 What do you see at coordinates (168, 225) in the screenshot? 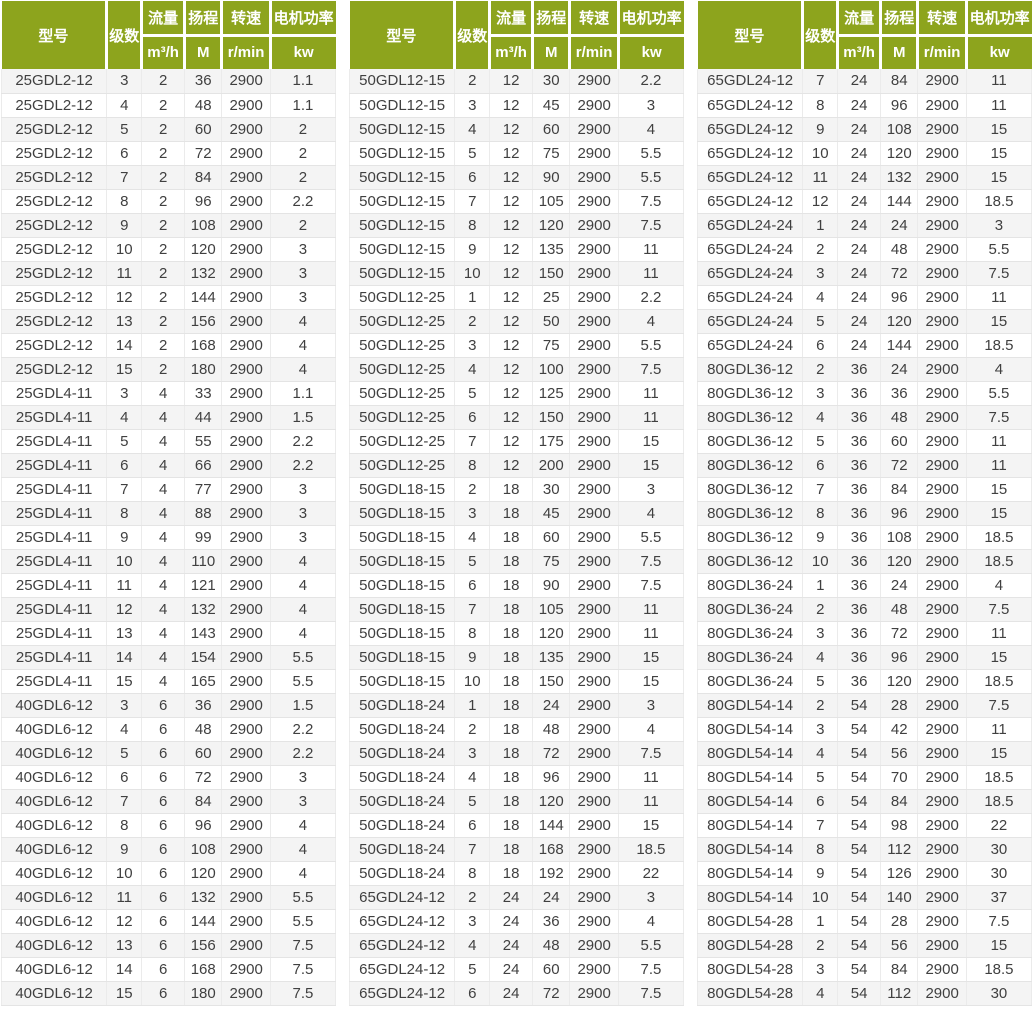
I see `table-row: 25GDL2-12 9 2 108 2900 2` at bounding box center [168, 225].